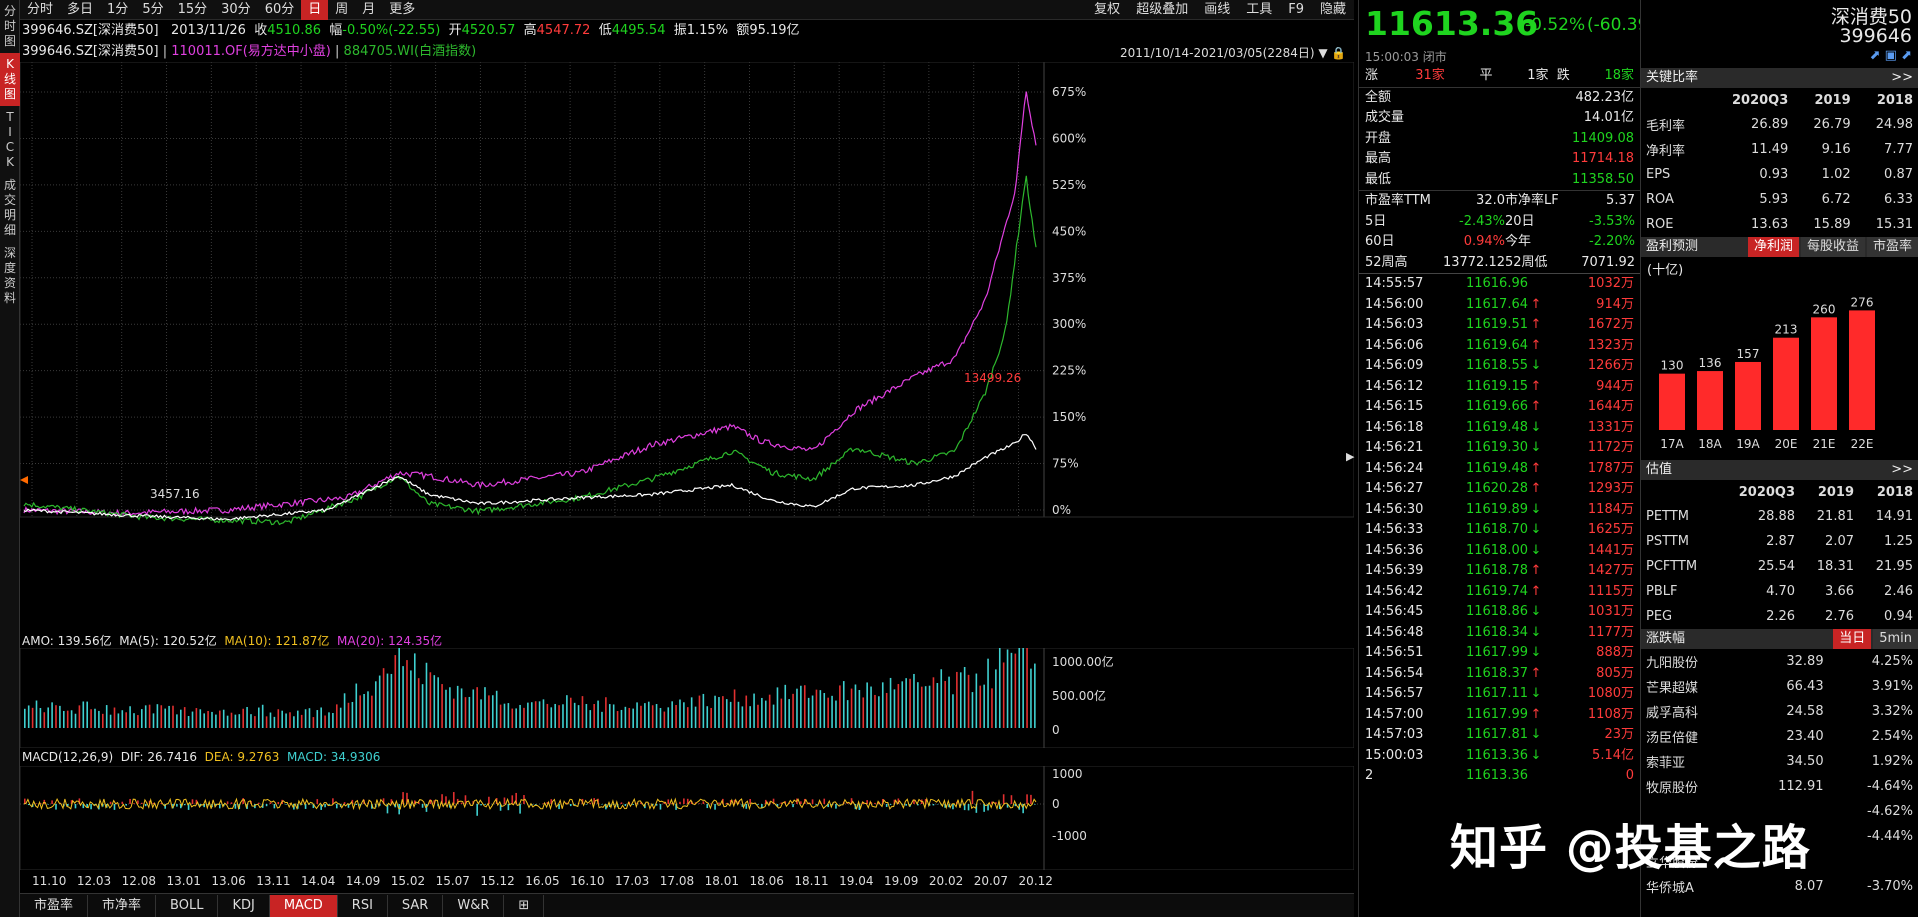  I want to click on forecast-tab-1: 每股收益, so click(1832, 247).